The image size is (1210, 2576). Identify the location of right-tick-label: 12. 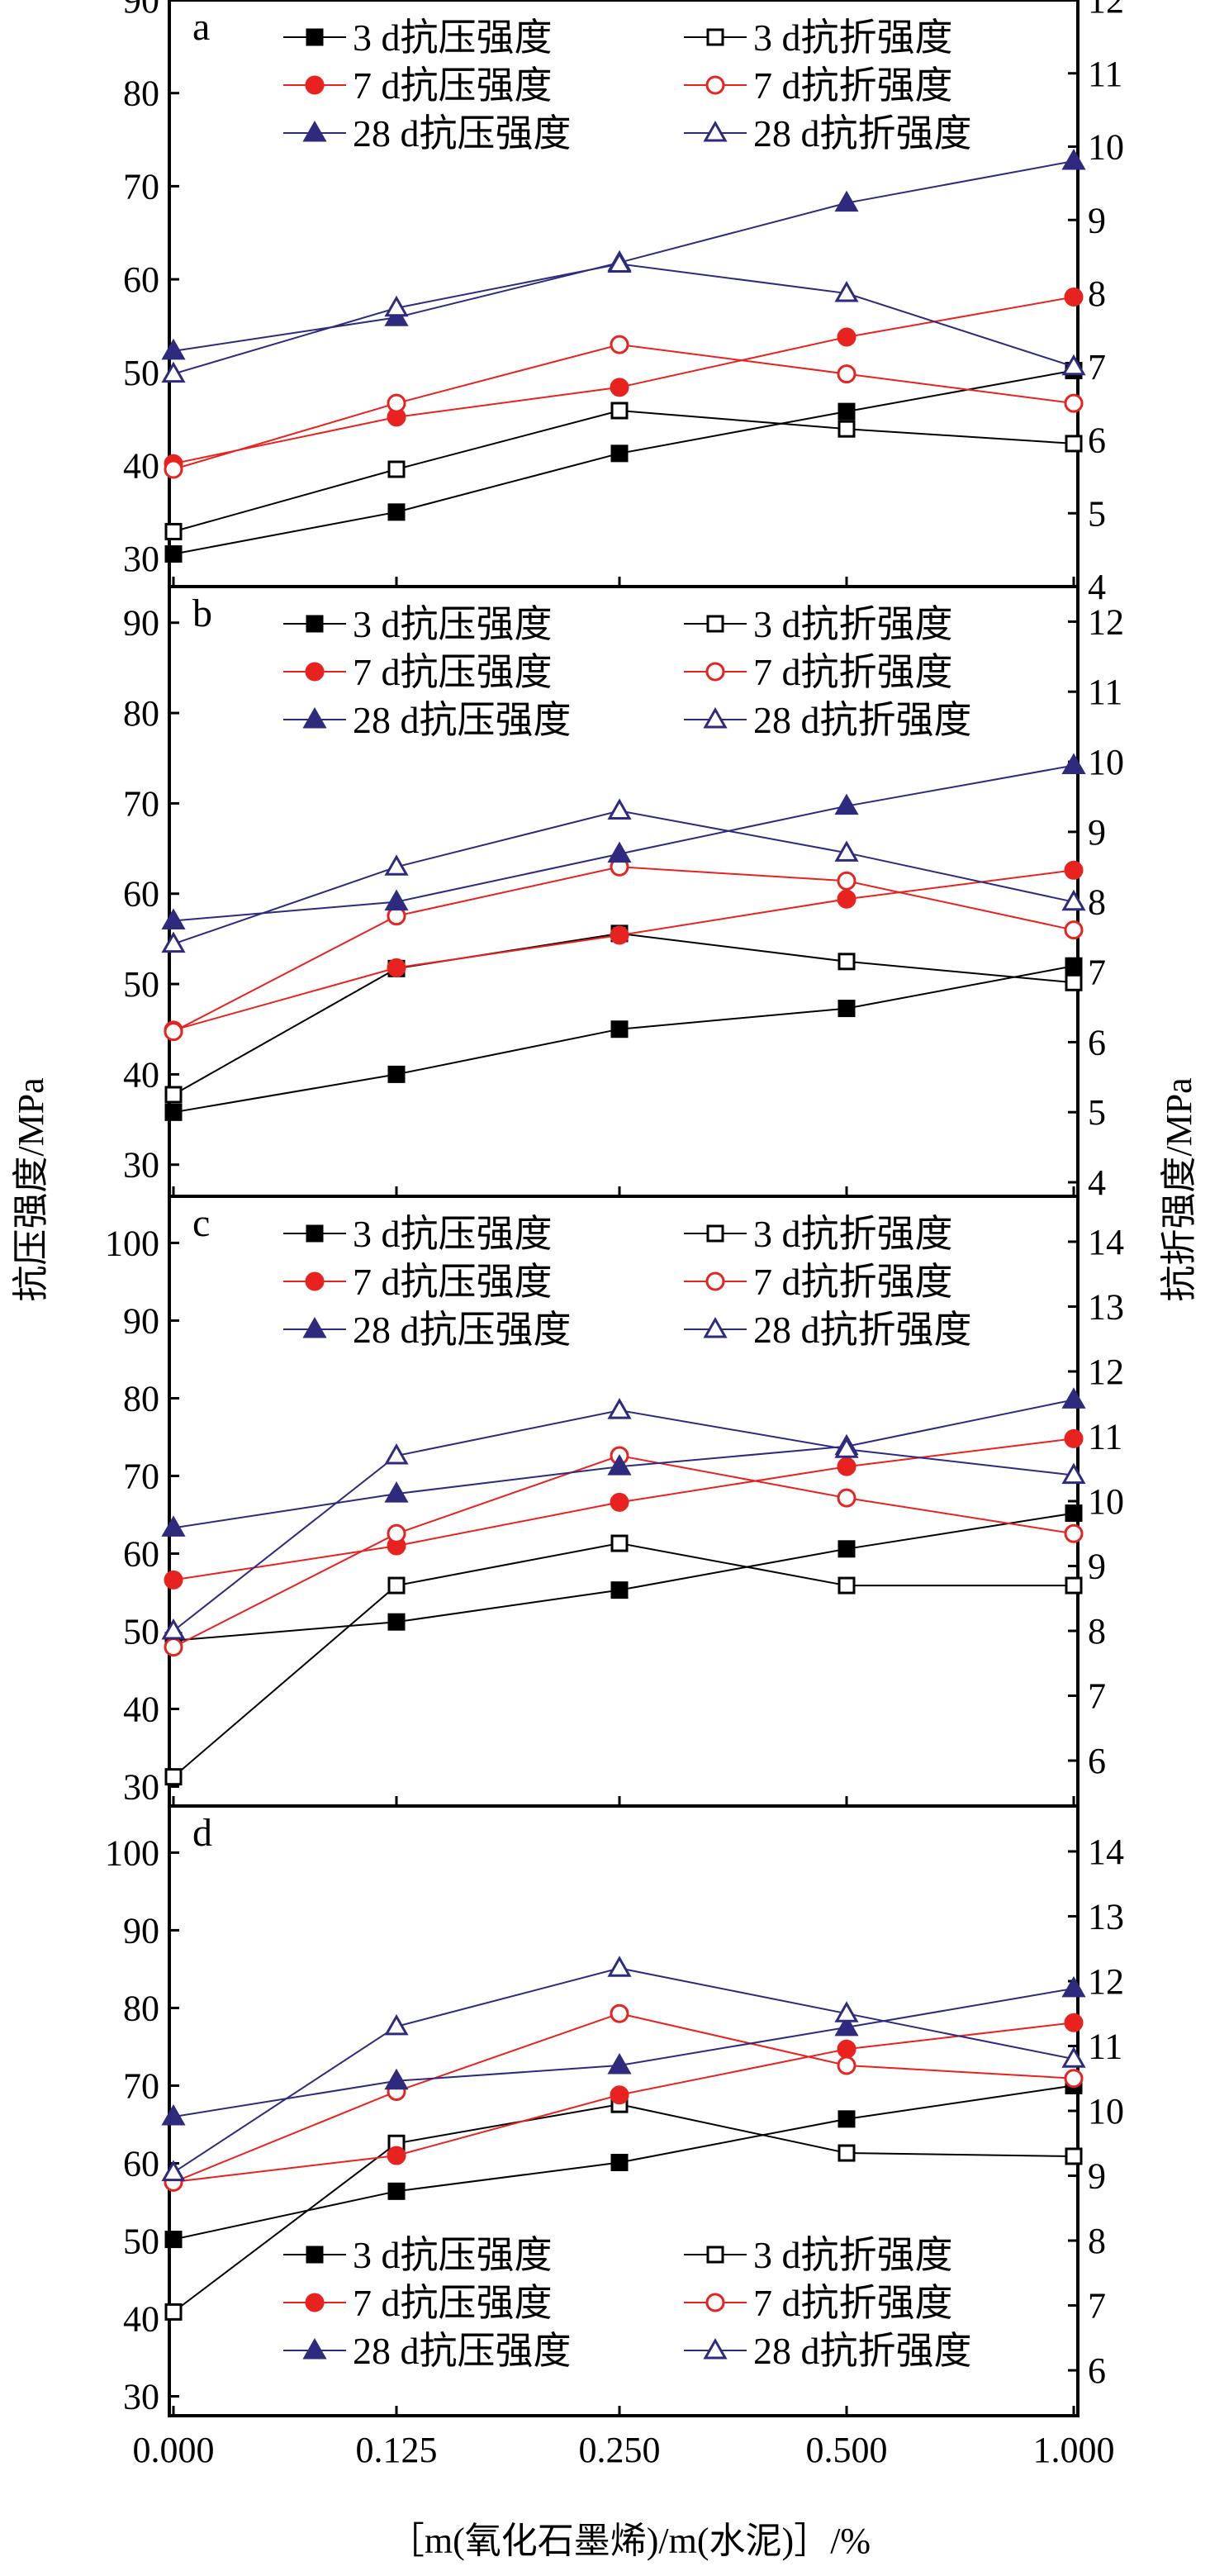
(1106, 621).